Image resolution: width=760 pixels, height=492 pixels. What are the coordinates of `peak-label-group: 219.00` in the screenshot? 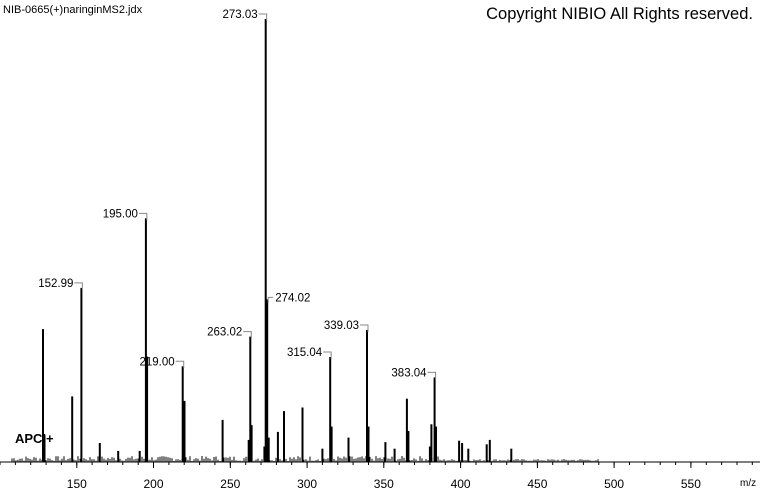 It's located at (162, 362).